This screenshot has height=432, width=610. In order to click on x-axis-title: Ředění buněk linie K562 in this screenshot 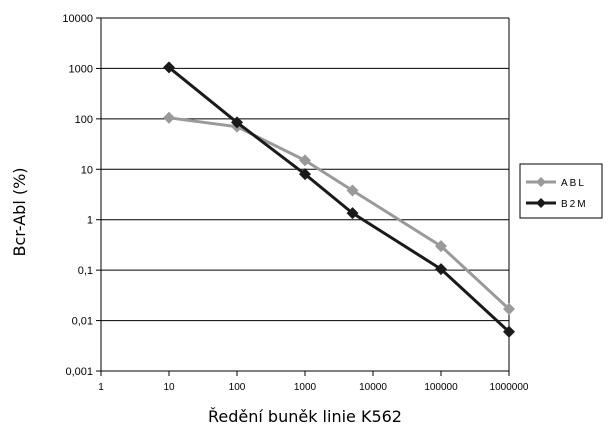, I will do `click(305, 416)`.